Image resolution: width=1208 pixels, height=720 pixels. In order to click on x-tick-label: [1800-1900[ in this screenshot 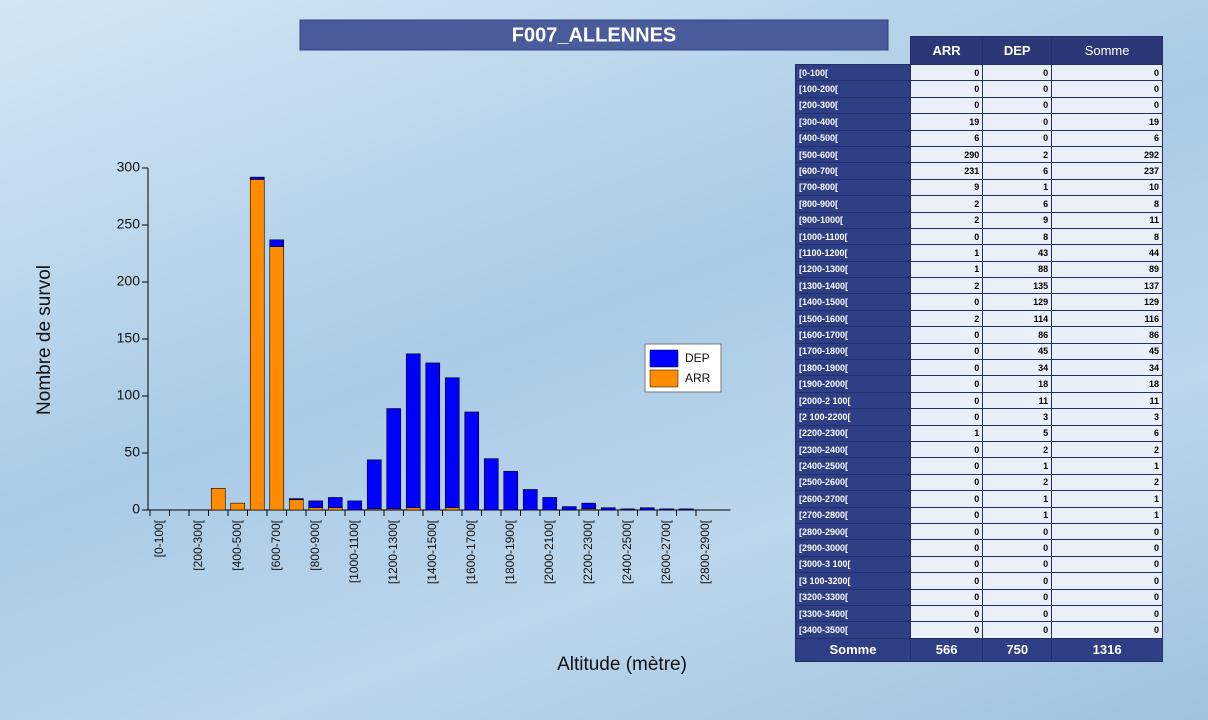, I will do `click(510, 551)`.